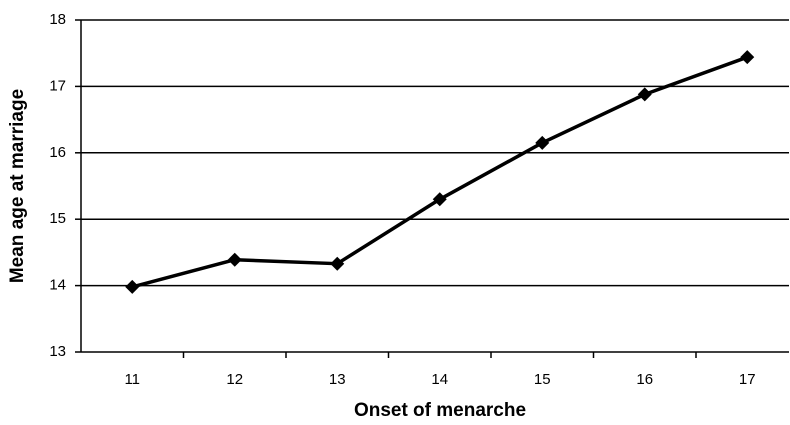 This screenshot has width=790, height=425. What do you see at coordinates (17, 186) in the screenshot?
I see `y-axis-title: Mean age at marriage` at bounding box center [17, 186].